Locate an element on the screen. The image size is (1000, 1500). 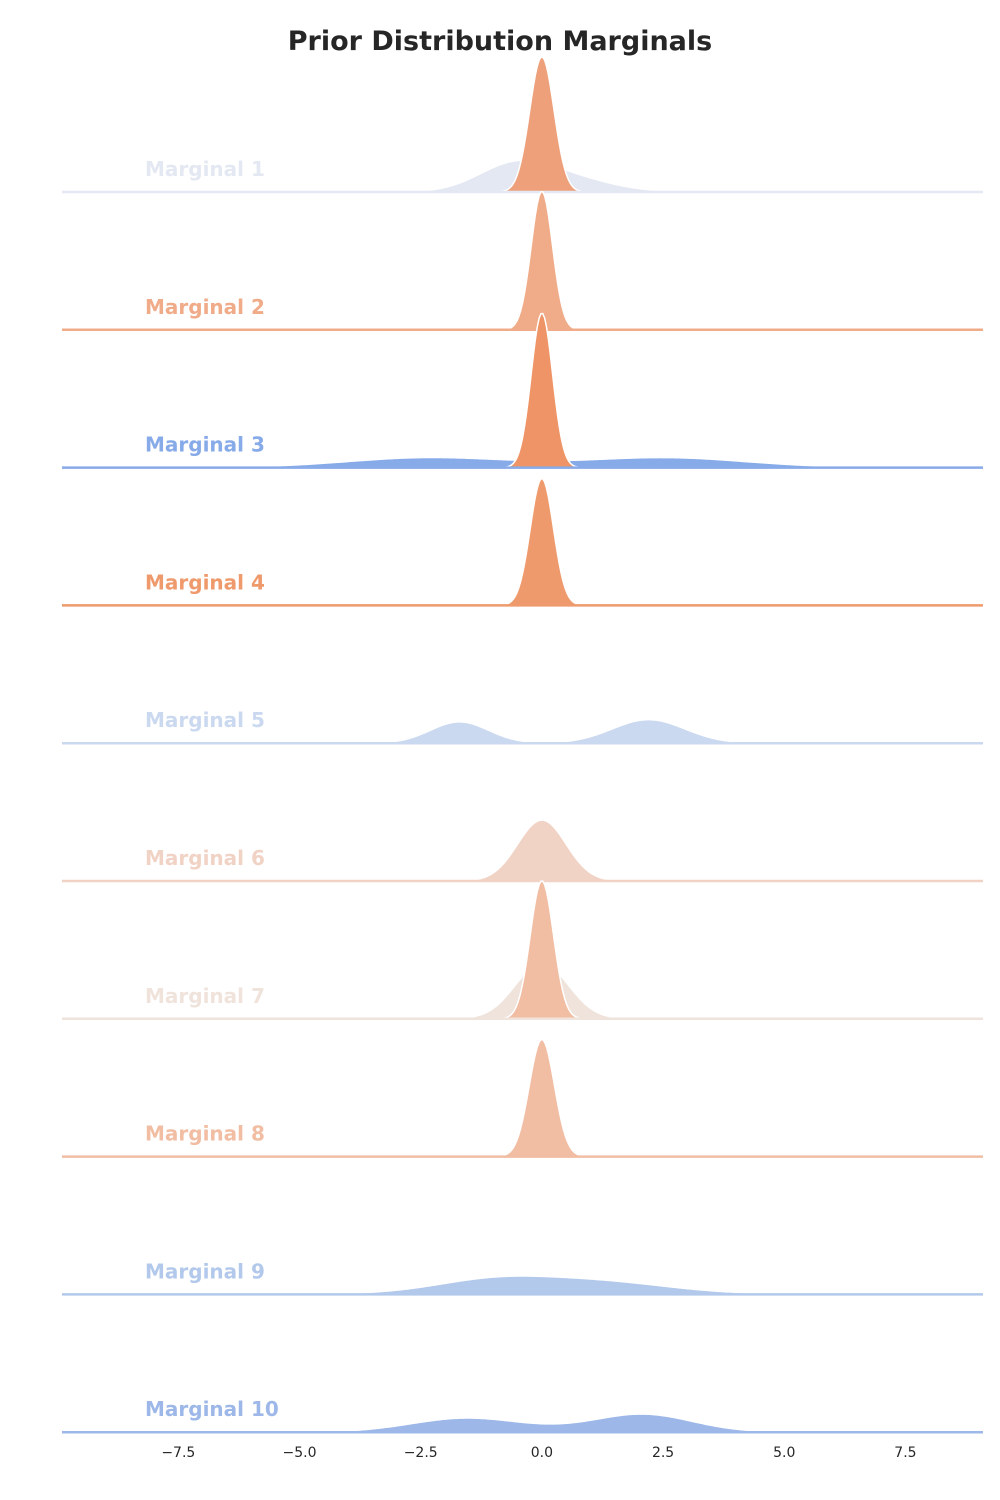
x-tick-label: 0.0 is located at coordinates (542, 1453).